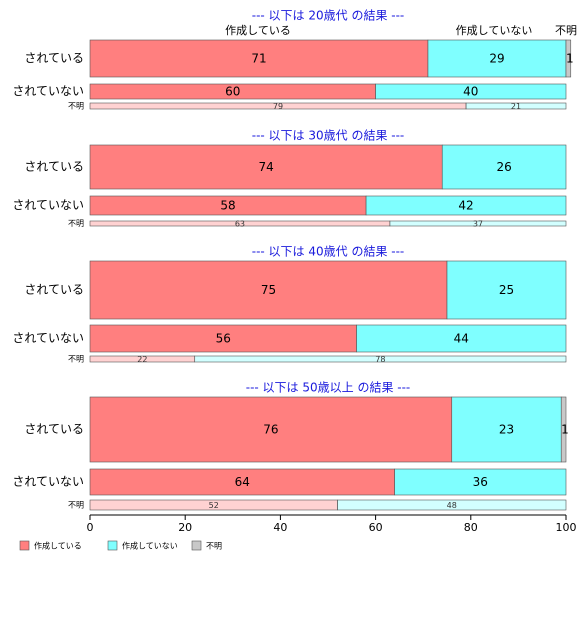 Image resolution: width=580 pixels, height=636 pixels. I want to click on top-label-1: 作成している, so click(258, 30).